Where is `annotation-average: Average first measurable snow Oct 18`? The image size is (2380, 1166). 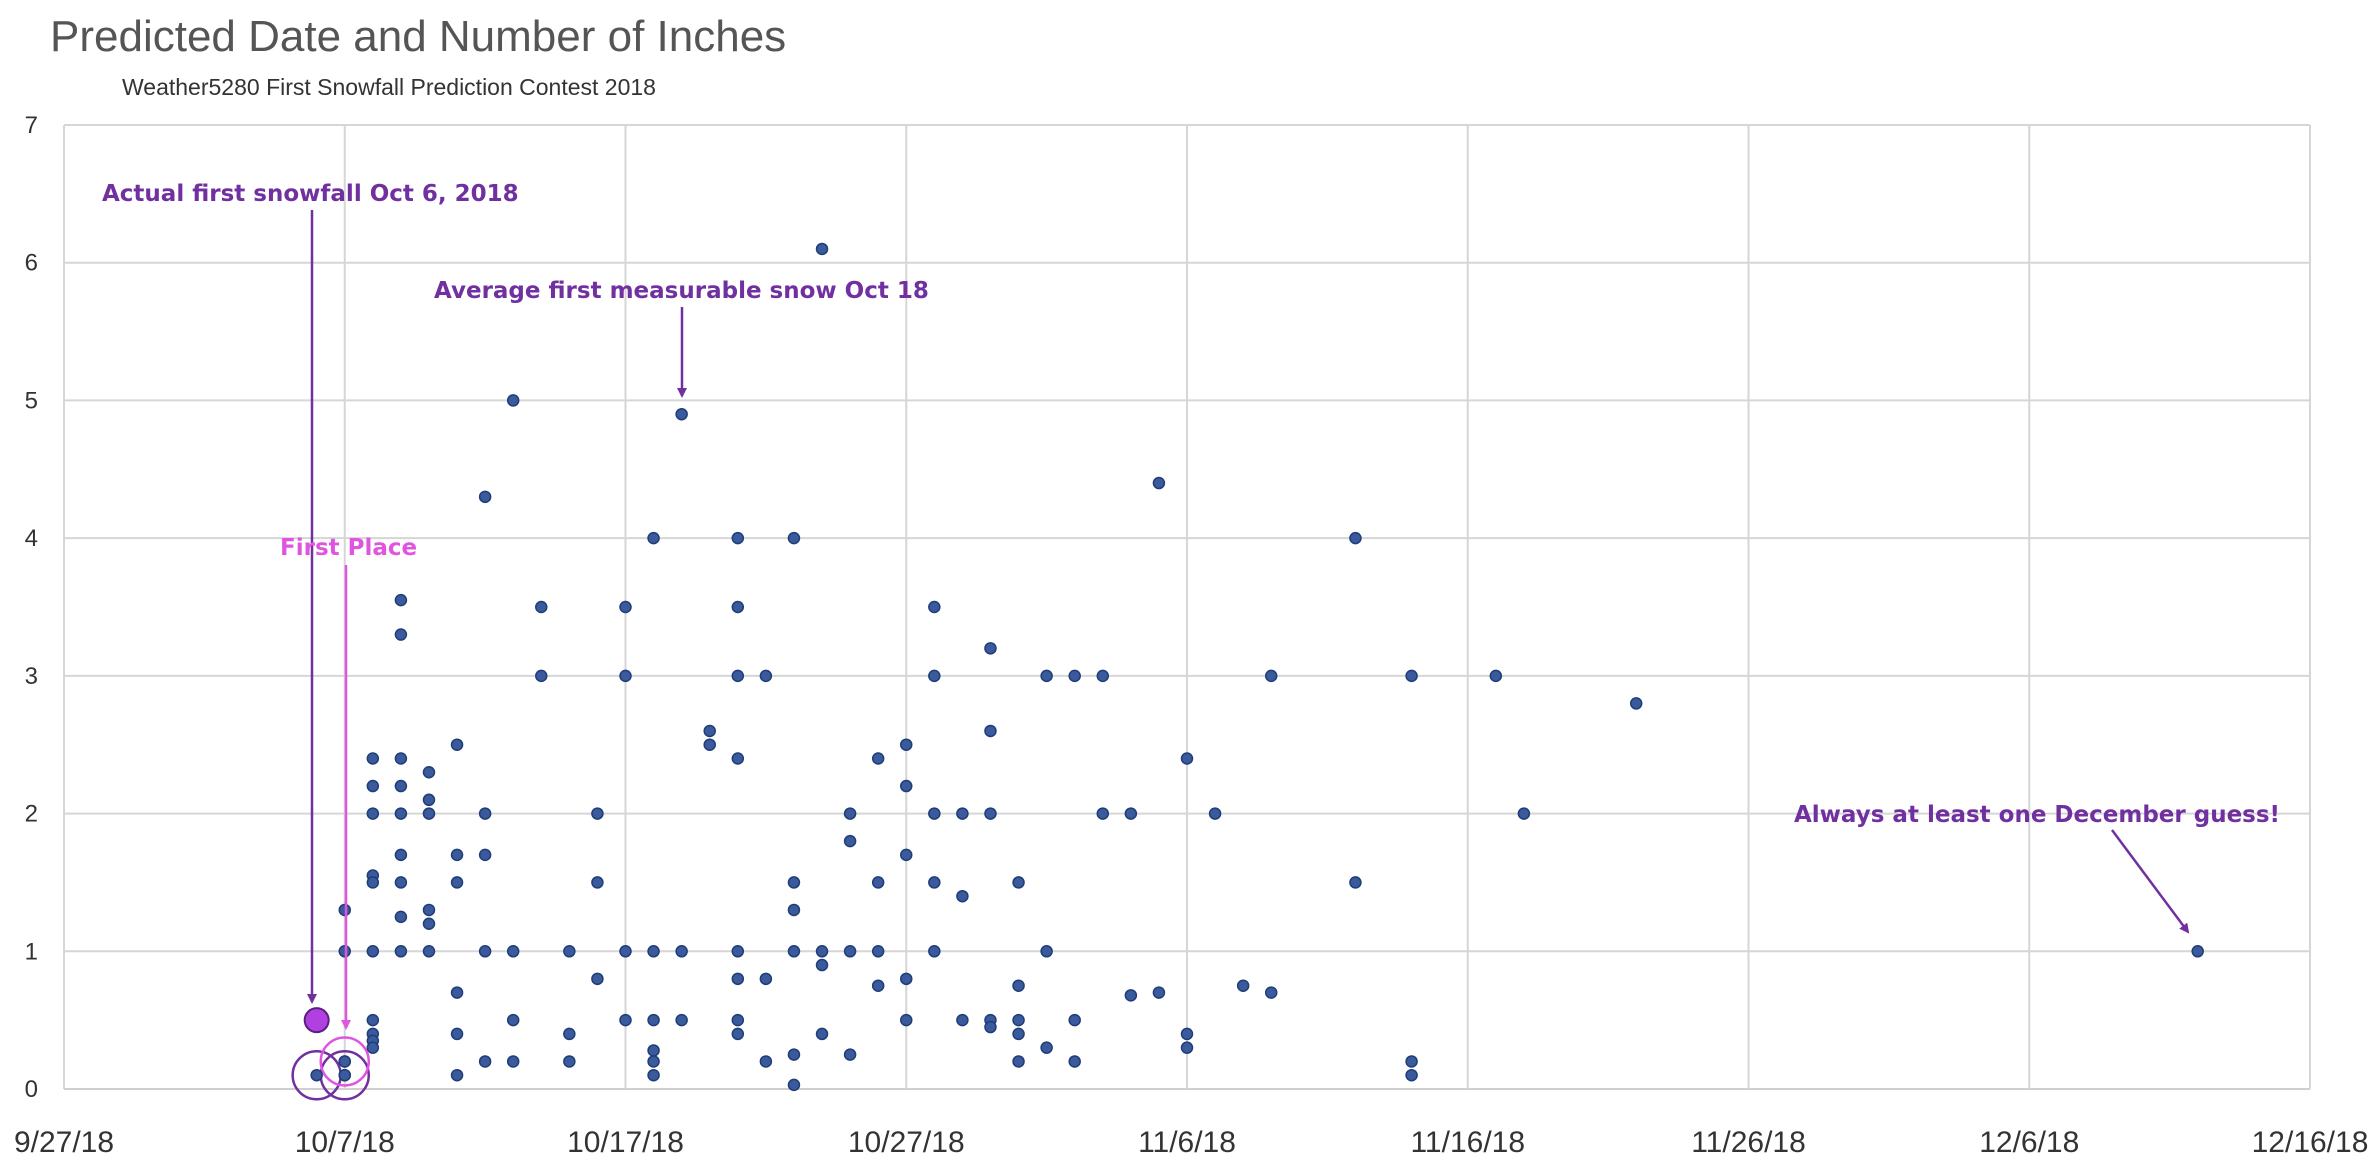 annotation-average: Average first measurable snow Oct 18 is located at coordinates (681, 291).